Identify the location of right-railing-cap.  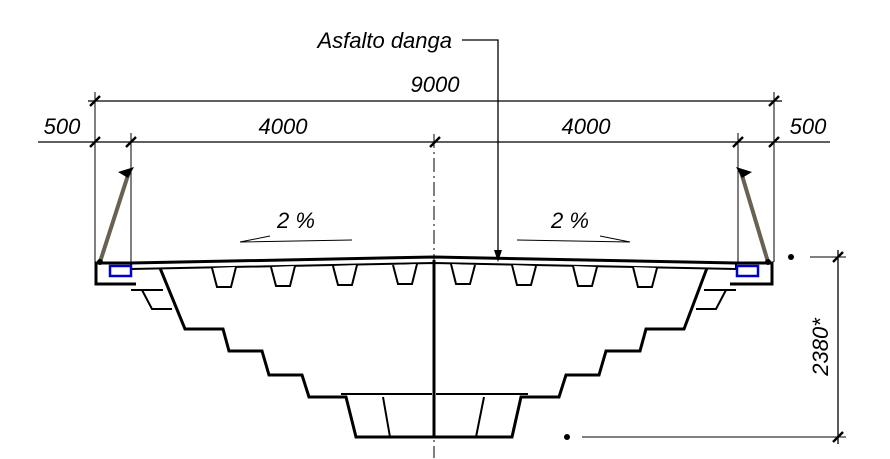
(744, 172).